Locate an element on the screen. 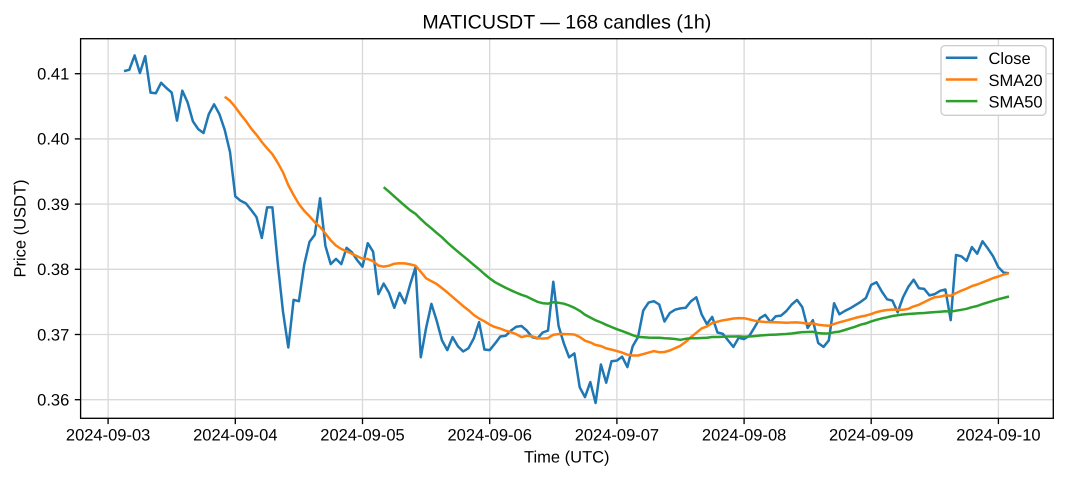 The image size is (1068, 481). svg-text: MATICUSDT — 168 candles (1h) is located at coordinates (566, 23).